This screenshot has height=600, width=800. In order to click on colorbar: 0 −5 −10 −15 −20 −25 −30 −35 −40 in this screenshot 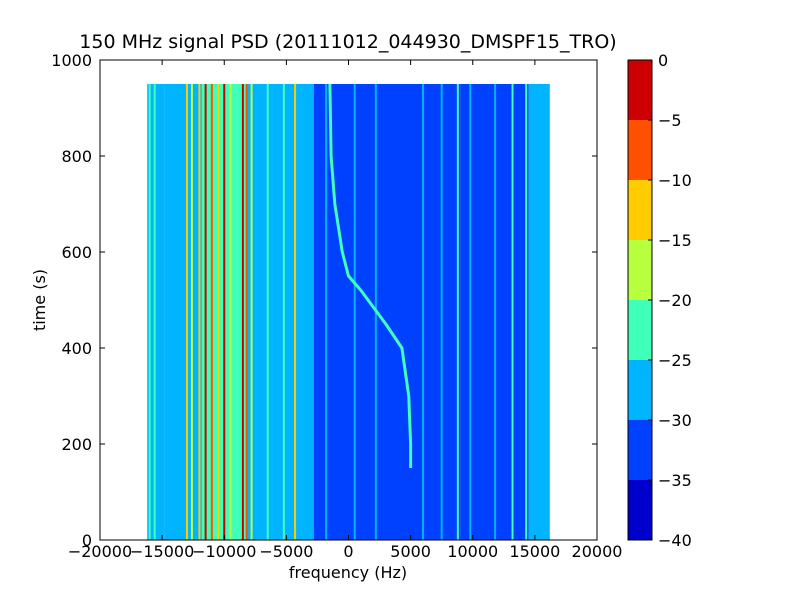, I will do `click(659, 300)`.